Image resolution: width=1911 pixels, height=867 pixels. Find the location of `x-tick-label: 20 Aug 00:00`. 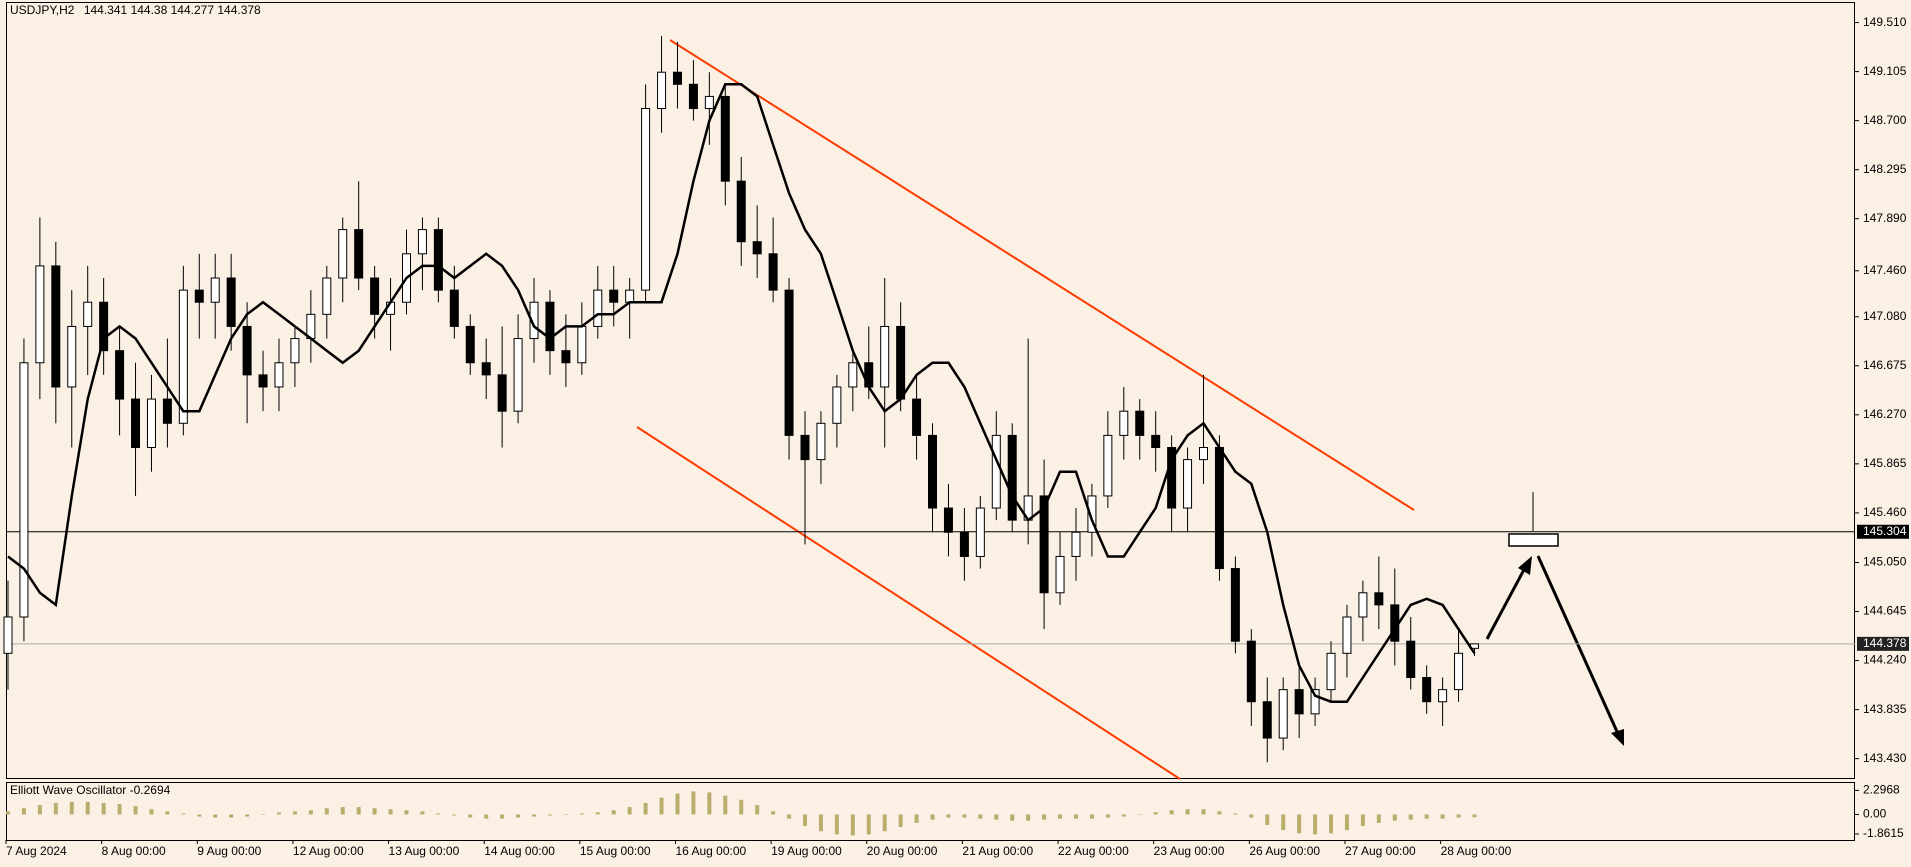

x-tick-label: 20 Aug 00:00 is located at coordinates (902, 851).